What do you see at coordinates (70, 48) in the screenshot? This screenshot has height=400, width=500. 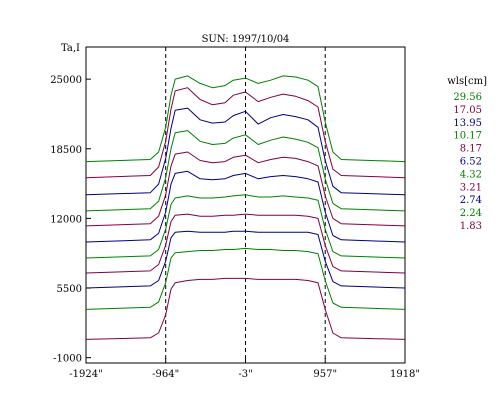 I see `y-axis-label: Ta,I` at bounding box center [70, 48].